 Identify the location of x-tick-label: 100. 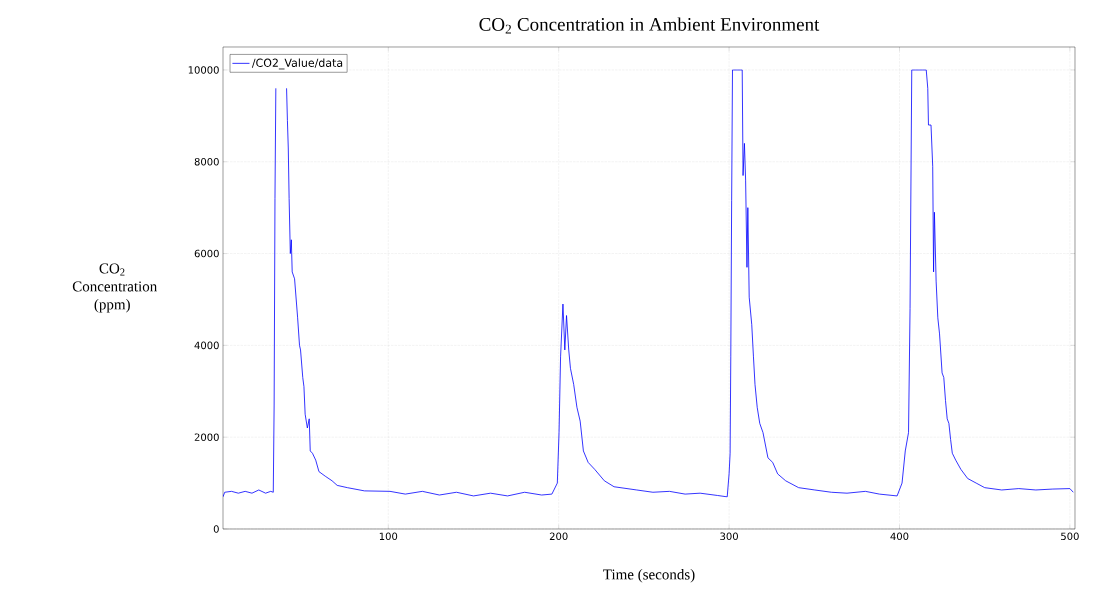
(388, 536).